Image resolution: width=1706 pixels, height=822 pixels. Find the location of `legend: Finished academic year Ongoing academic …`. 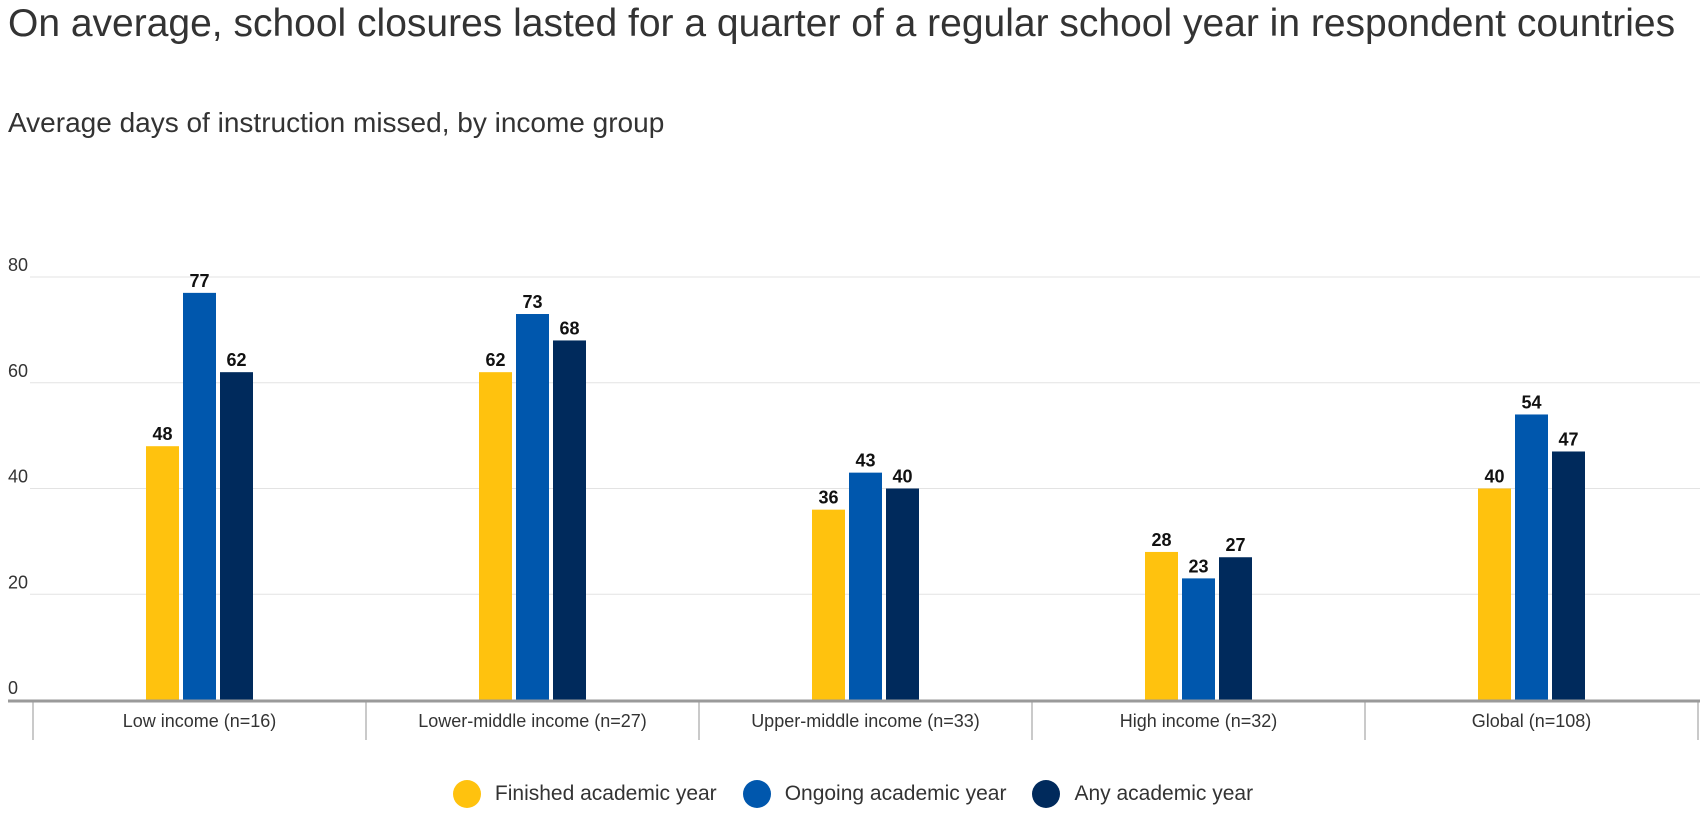

legend: Finished academic year Ongoing academic … is located at coordinates (853, 794).